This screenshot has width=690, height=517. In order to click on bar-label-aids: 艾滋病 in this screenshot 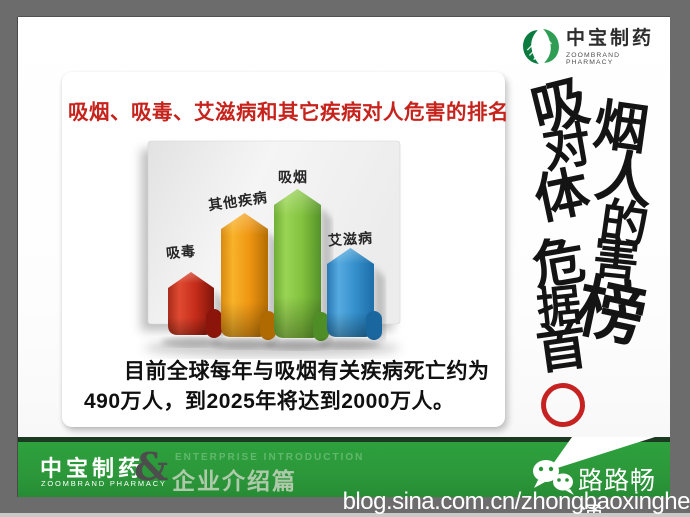, I will do `click(350, 239)`.